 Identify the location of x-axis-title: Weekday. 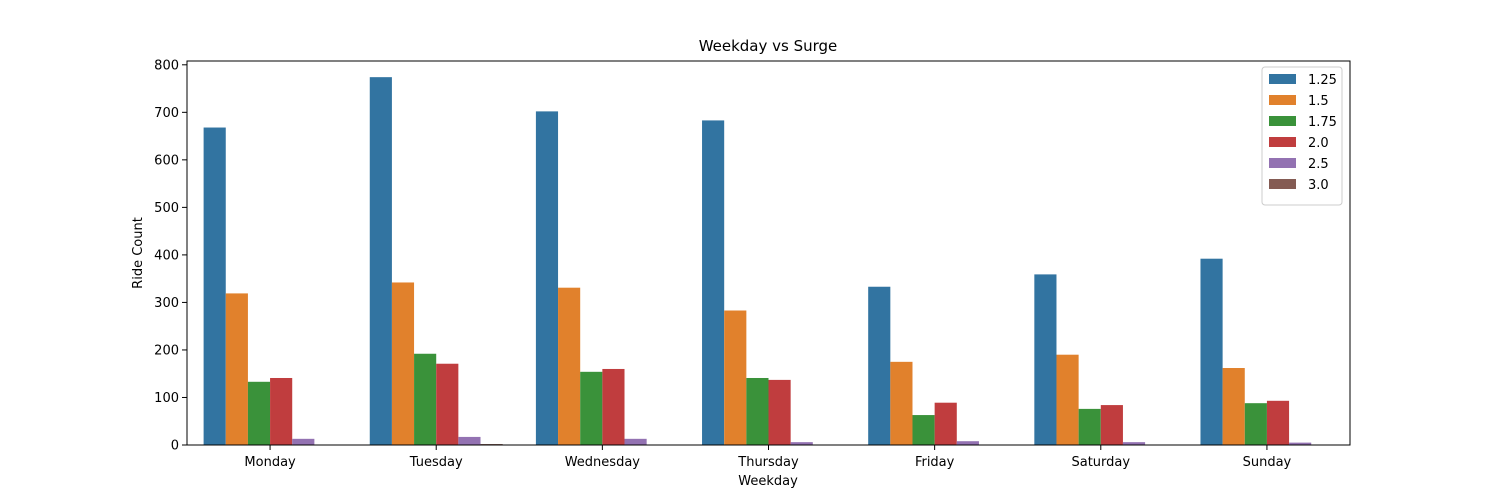
(768, 481).